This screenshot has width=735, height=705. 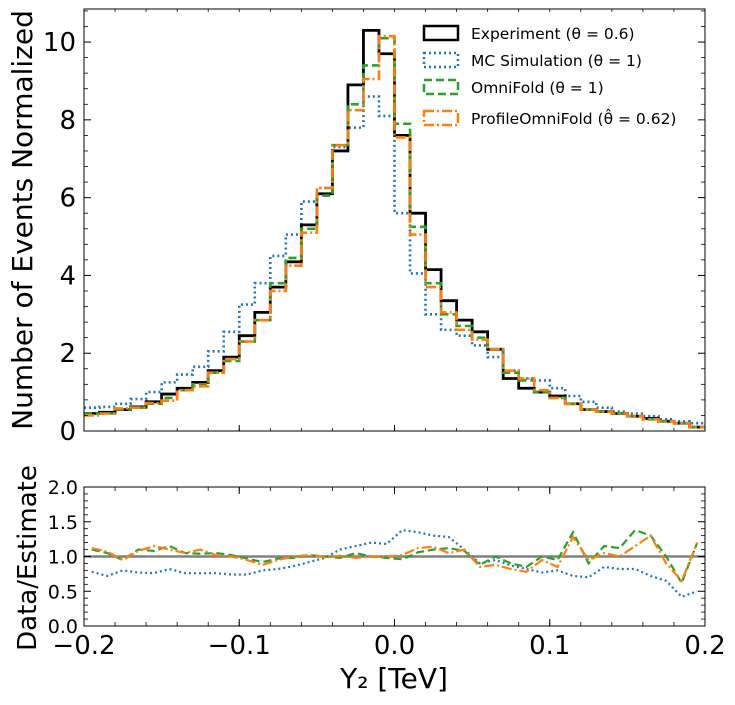 I want to click on legend-entry-profileomnifold: ProfileOmniFold (θ̂ = 0.62), so click(x=549, y=118).